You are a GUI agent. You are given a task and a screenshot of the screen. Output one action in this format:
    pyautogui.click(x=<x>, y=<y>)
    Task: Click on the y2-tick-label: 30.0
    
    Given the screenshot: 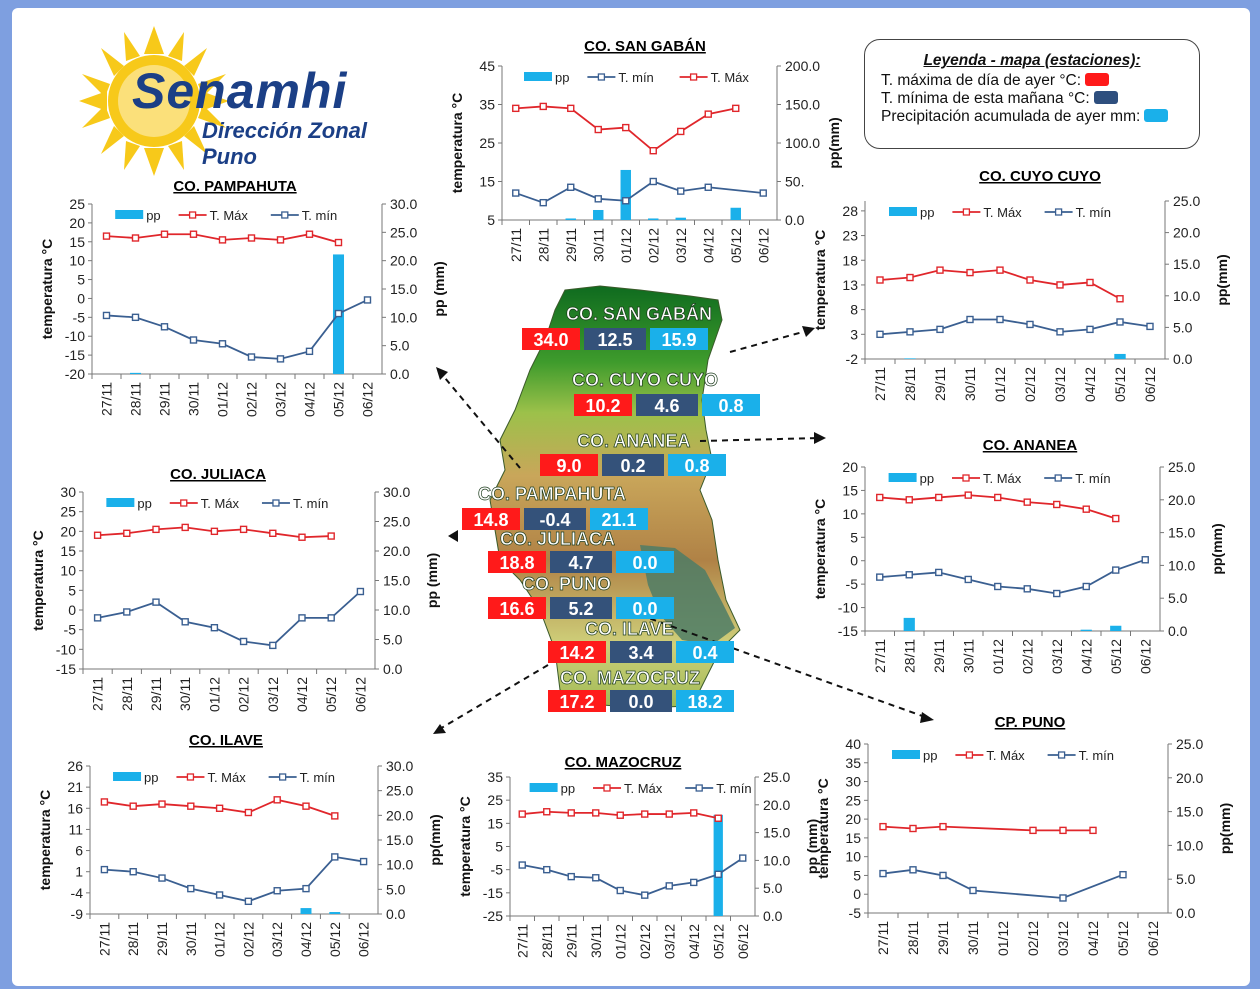 What is the action you would take?
    pyautogui.click(x=399, y=766)
    